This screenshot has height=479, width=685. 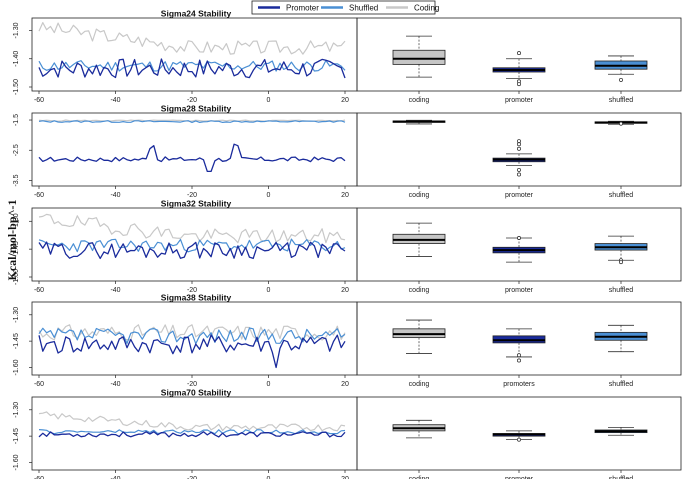 I want to click on box-promoters: promoters, so click(x=519, y=358).